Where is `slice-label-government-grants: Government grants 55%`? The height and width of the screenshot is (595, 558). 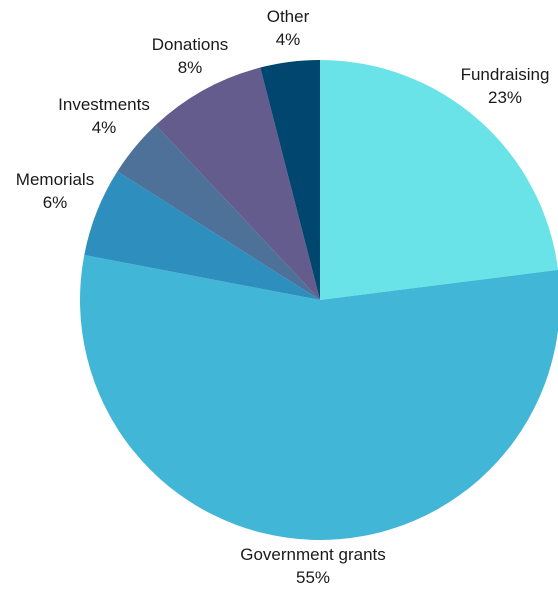
slice-label-government-grants: Government grants 55% is located at coordinates (313, 566).